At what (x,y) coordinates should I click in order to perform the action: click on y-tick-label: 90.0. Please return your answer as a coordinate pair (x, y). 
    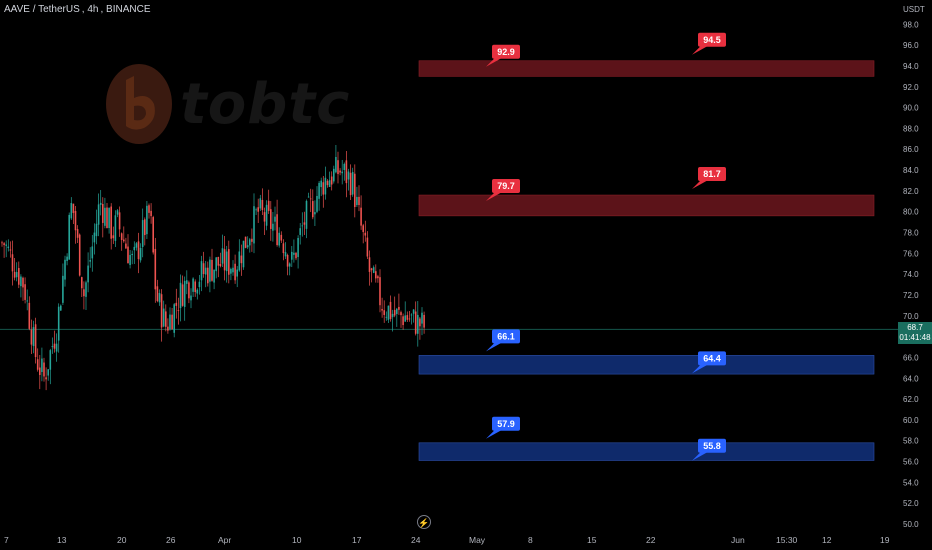
    Looking at the image, I should click on (911, 108).